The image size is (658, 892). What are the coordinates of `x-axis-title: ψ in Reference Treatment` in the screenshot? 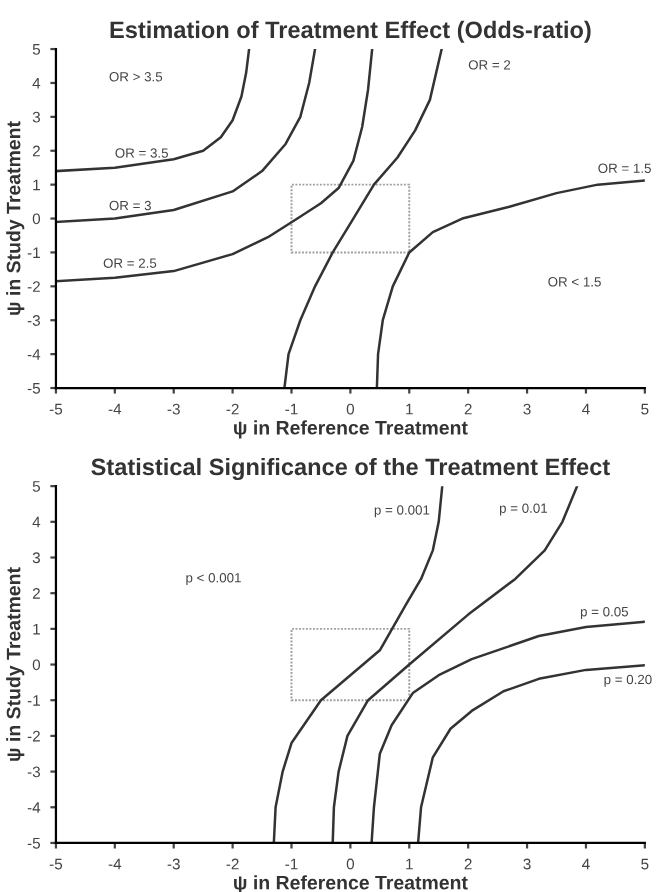 It's located at (351, 429).